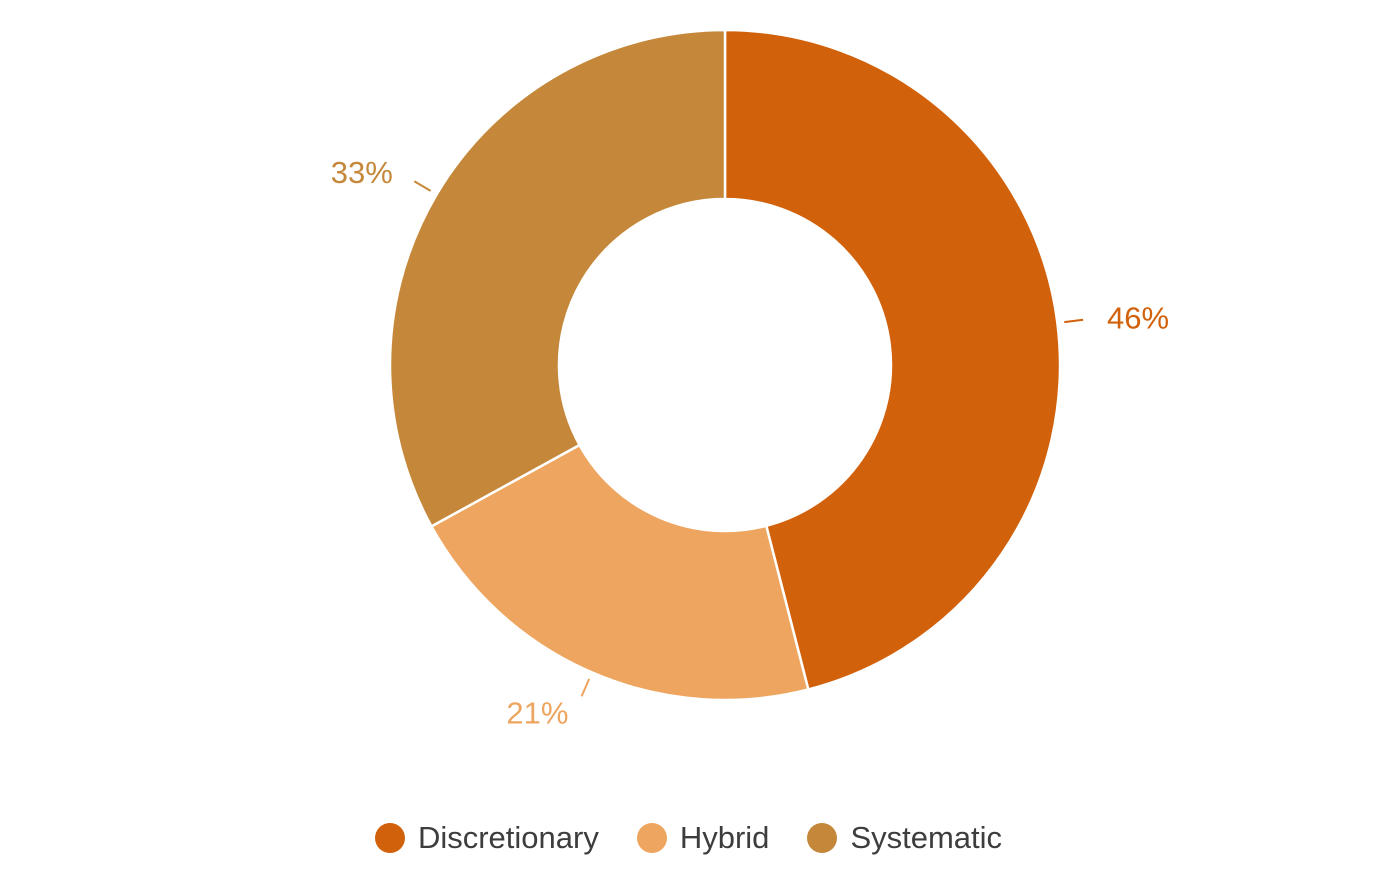  Describe the element at coordinates (822, 837) in the screenshot. I see `legend-dot-systematic` at that location.